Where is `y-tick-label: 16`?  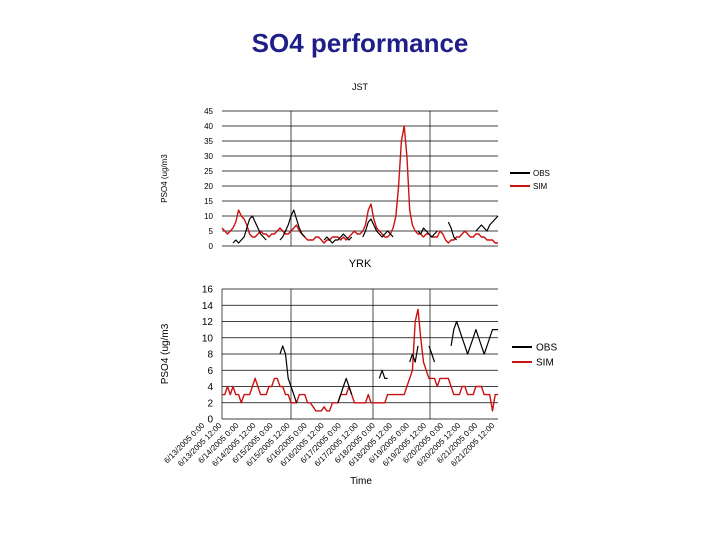
y-tick-label: 16 is located at coordinates (208, 290).